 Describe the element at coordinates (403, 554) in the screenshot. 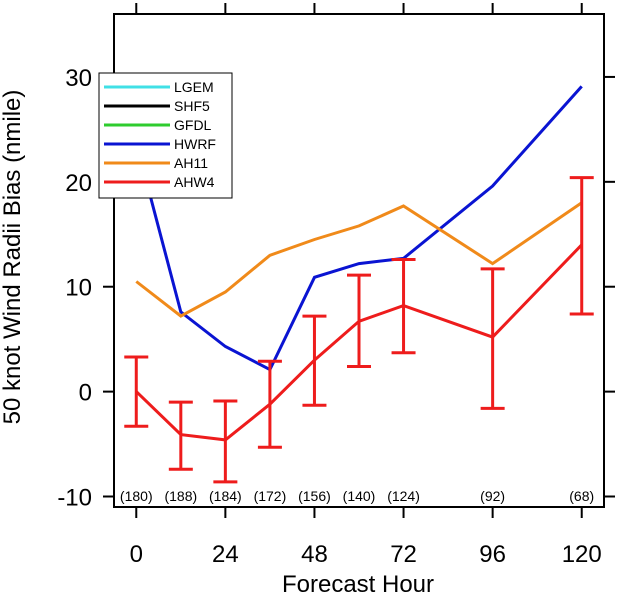

I see `x-tick-label: 72` at that location.